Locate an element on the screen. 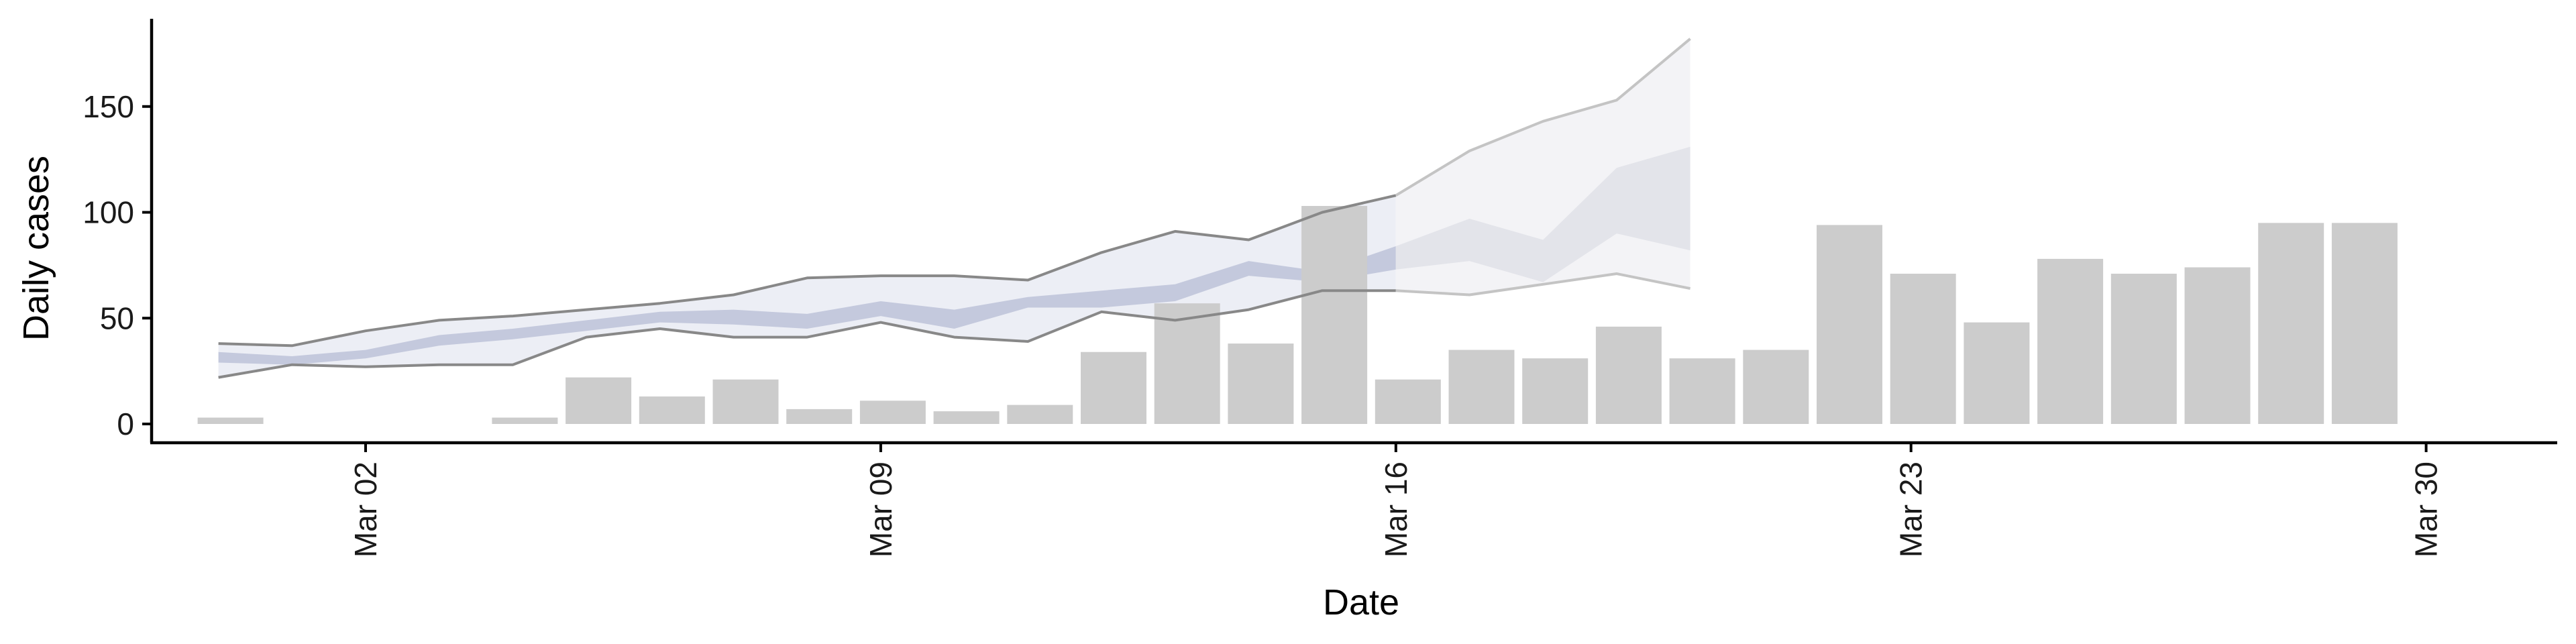 Image resolution: width=2576 pixels, height=644 pixels. inner-band-late is located at coordinates (1542, 214).